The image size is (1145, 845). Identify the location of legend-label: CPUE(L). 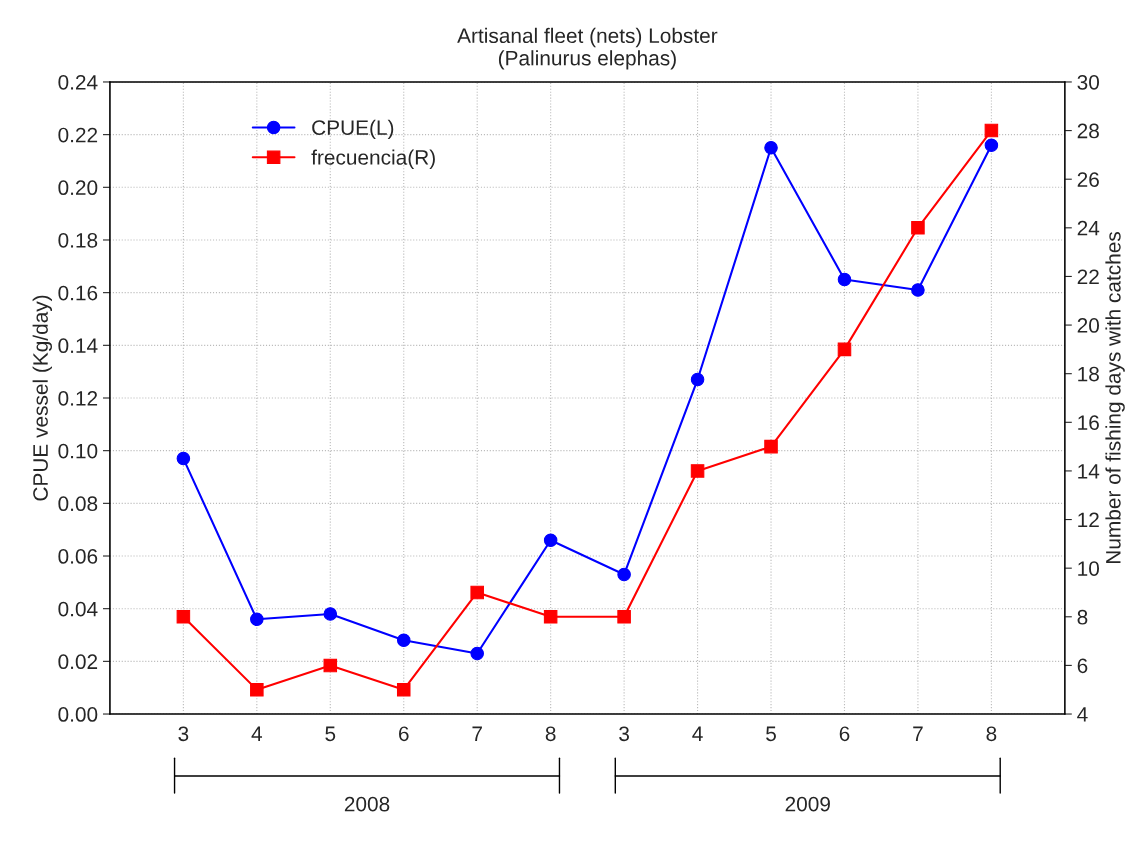
(353, 129).